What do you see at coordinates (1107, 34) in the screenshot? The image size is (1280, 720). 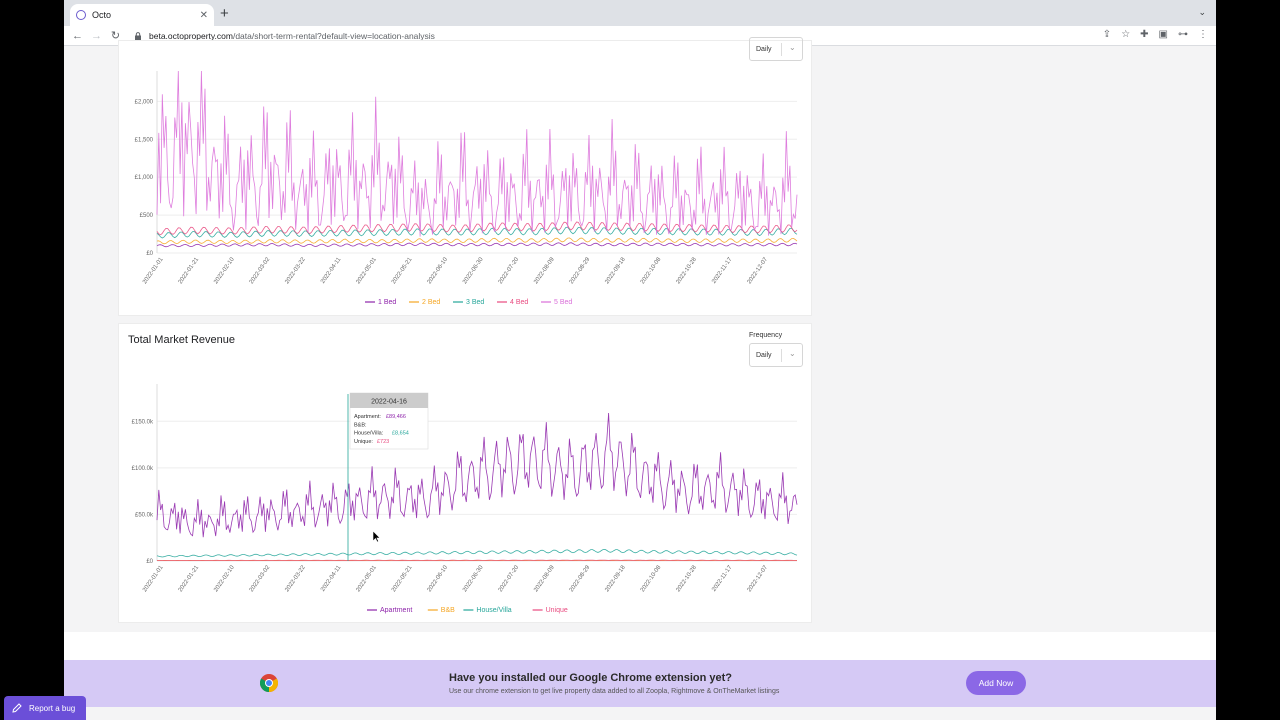 I see `share-icon: ⇪` at bounding box center [1107, 34].